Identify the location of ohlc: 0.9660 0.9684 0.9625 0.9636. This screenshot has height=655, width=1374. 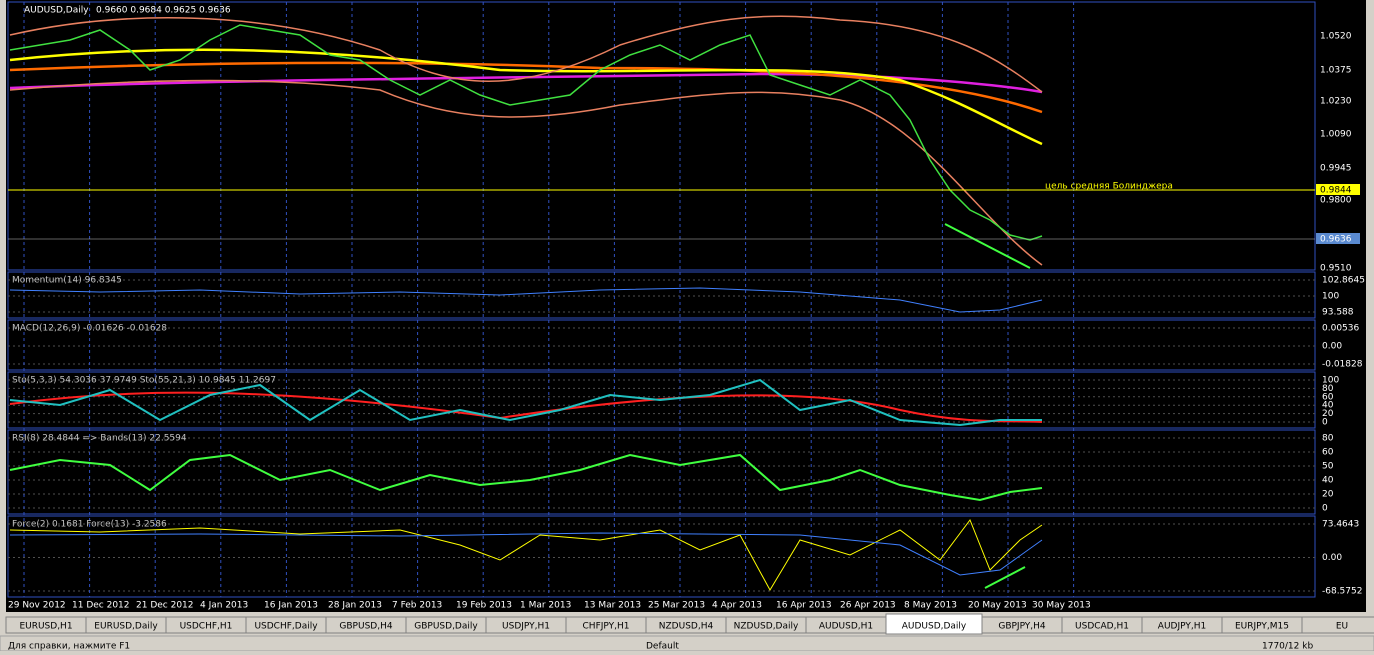
(163, 11).